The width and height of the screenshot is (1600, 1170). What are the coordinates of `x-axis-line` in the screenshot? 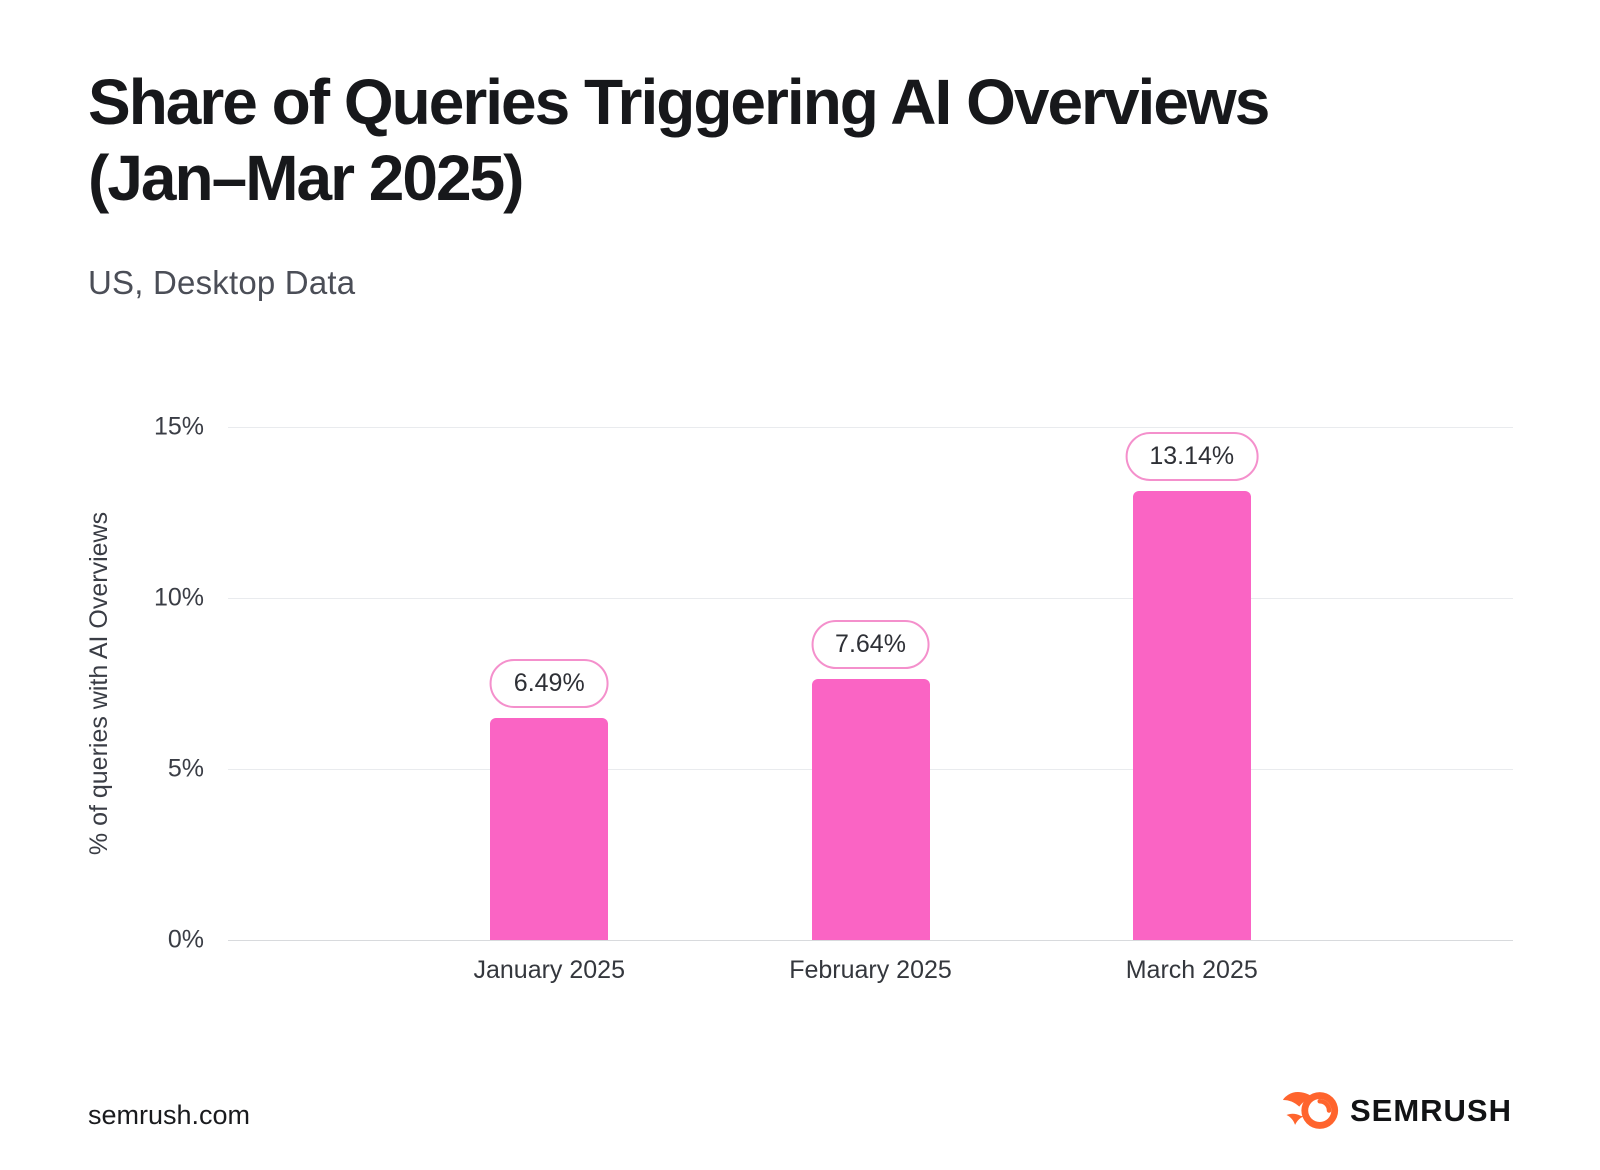 It's located at (870, 940).